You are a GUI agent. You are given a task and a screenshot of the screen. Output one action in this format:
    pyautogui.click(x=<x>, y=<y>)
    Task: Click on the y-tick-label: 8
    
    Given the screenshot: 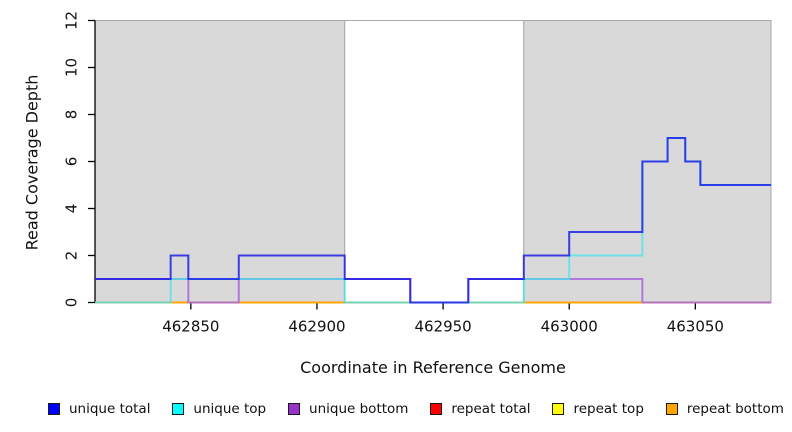 What is the action you would take?
    pyautogui.click(x=72, y=115)
    